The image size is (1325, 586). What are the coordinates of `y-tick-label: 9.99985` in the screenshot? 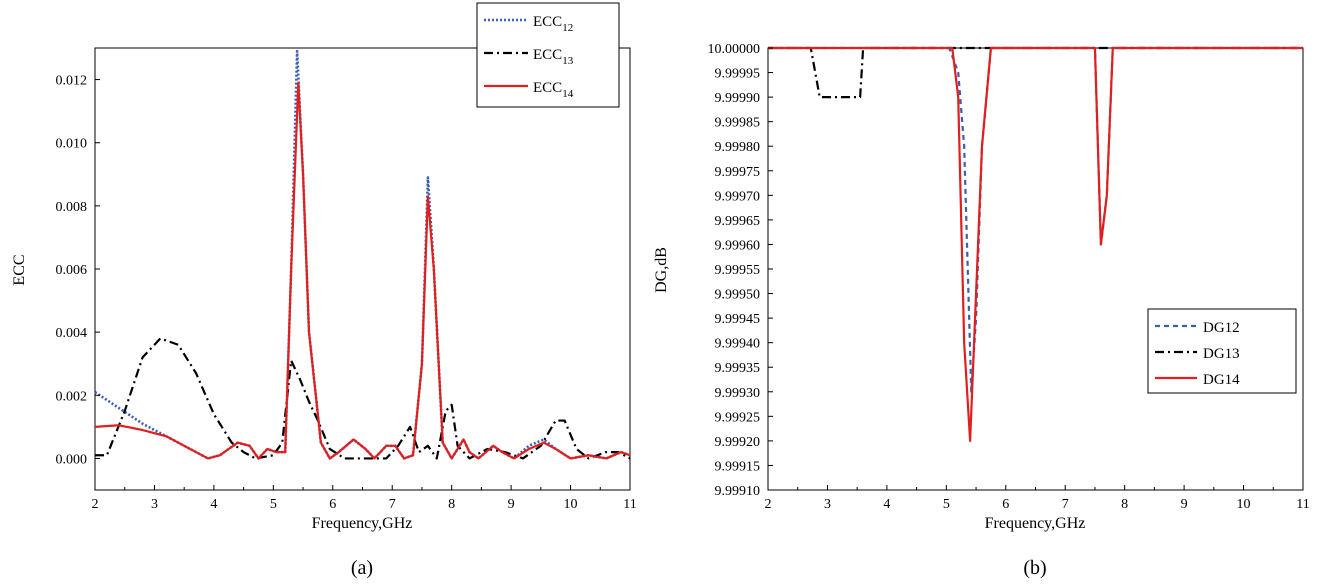 It's located at (738, 123).